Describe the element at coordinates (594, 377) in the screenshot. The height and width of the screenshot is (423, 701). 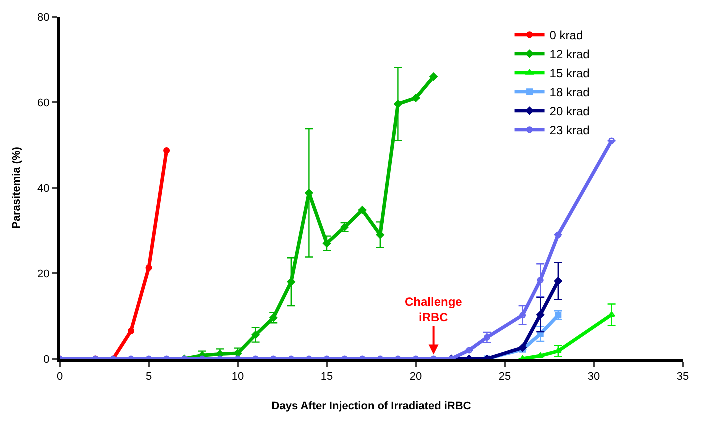
I see `x-tick-label: 30` at that location.